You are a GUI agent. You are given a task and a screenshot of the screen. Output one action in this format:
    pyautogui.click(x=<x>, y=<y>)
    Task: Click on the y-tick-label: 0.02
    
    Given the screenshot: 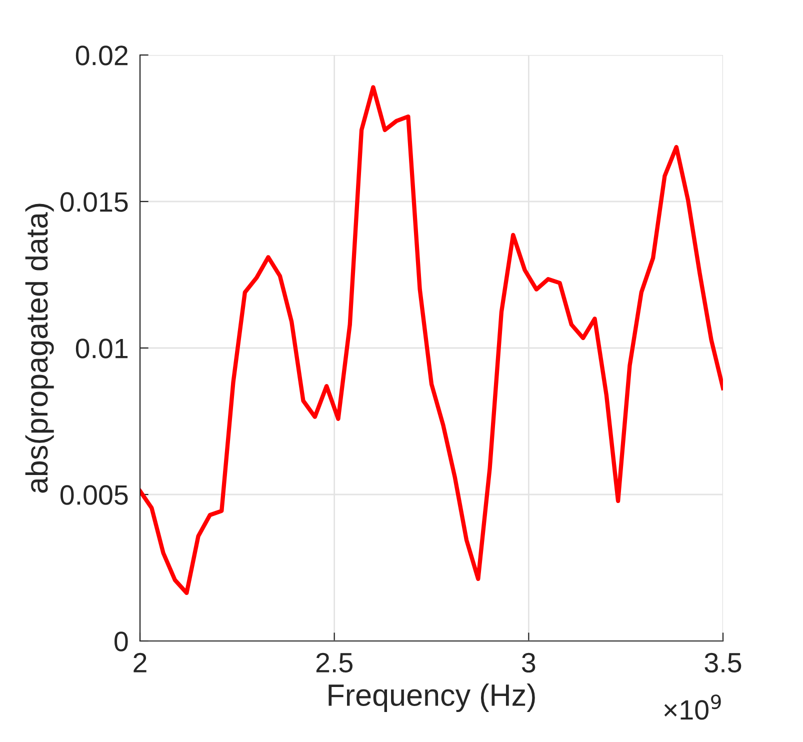 What is the action you would take?
    pyautogui.click(x=102, y=56)
    